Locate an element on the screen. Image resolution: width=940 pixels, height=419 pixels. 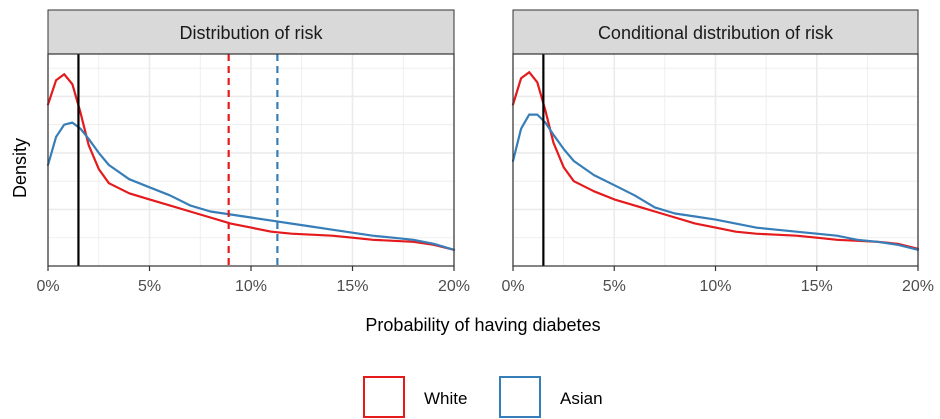
x-axis-label: Probability of having diabetes is located at coordinates (482, 325).